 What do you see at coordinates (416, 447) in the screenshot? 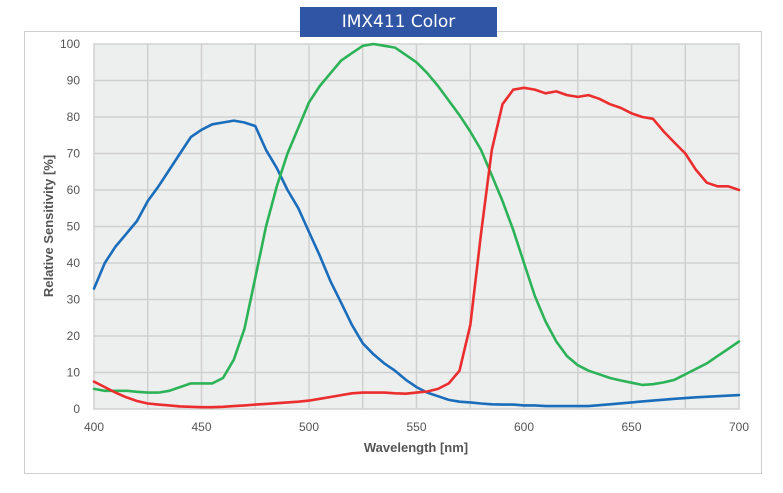
I see `x-axis-label: Wavelength [nm]` at bounding box center [416, 447].